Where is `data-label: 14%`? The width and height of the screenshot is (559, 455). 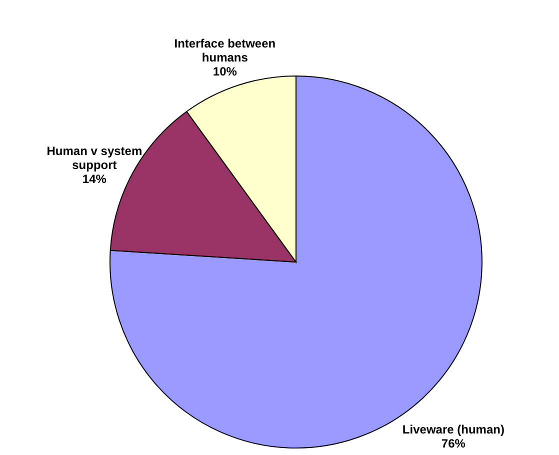 data-label: 14% is located at coordinates (94, 179).